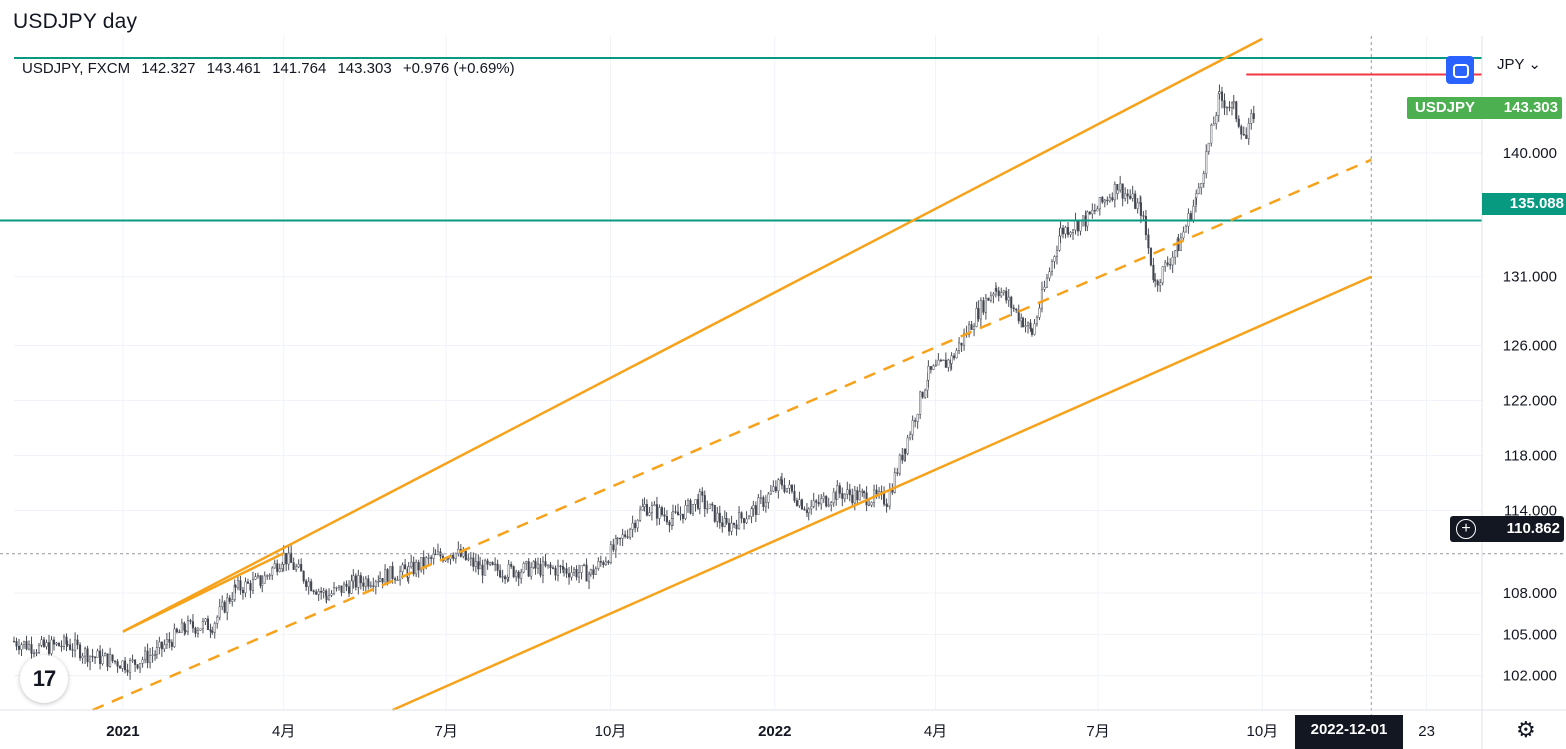 This screenshot has height=749, width=1566. What do you see at coordinates (1460, 70) in the screenshot?
I see `sync-icon` at bounding box center [1460, 70].